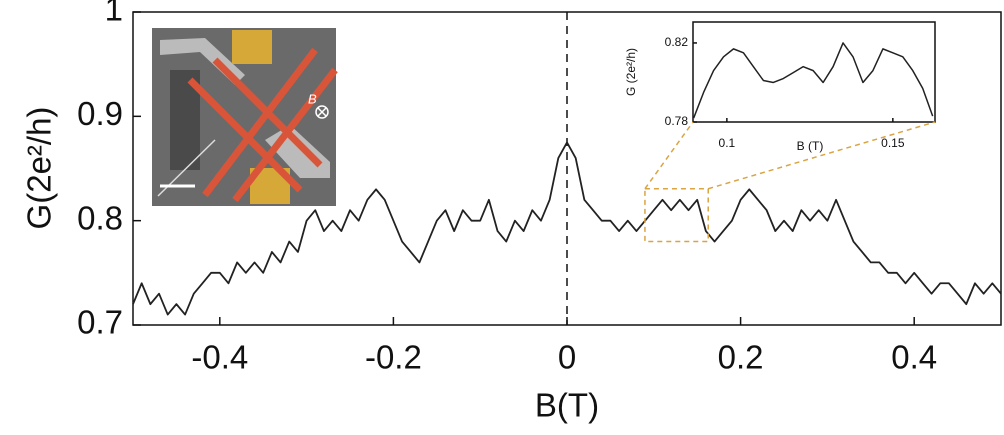  I want to click on x-tick-label: -0.4, so click(219, 357).